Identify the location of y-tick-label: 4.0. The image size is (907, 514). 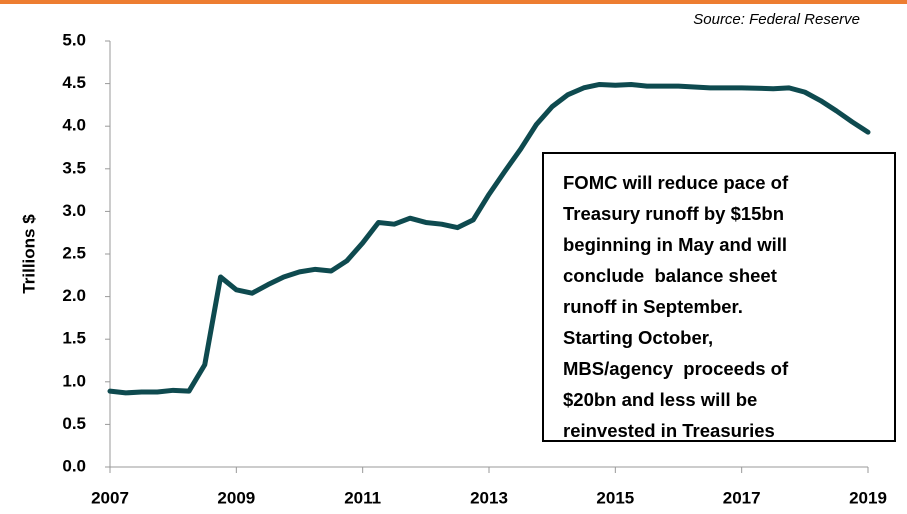
(74, 125).